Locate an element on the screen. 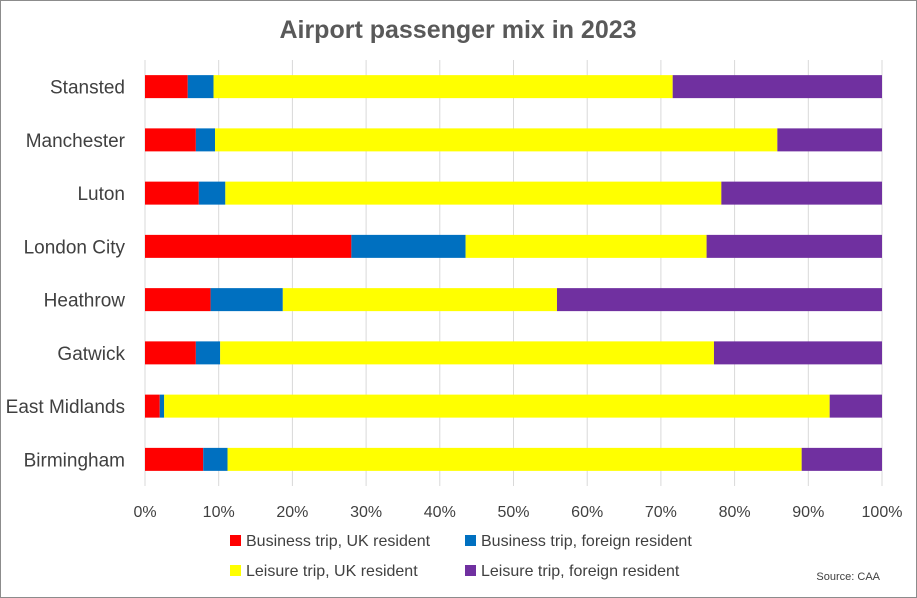 This screenshot has height=598, width=917. category-label: London City is located at coordinates (75, 247).